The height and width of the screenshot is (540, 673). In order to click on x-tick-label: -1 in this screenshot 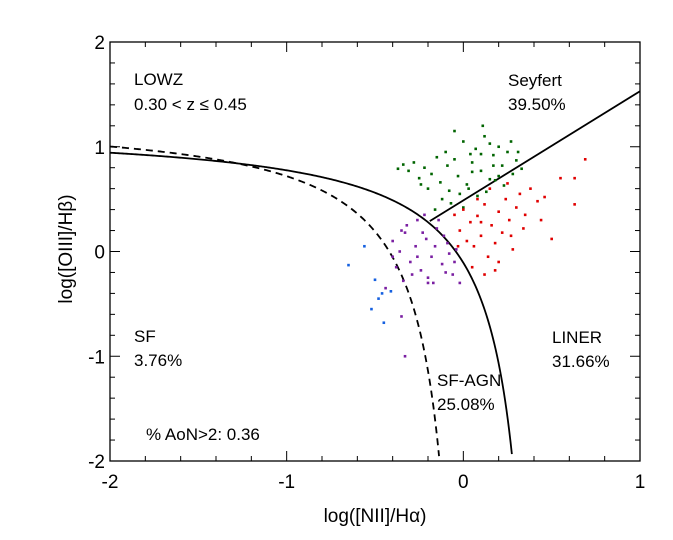, I will do `click(286, 482)`.